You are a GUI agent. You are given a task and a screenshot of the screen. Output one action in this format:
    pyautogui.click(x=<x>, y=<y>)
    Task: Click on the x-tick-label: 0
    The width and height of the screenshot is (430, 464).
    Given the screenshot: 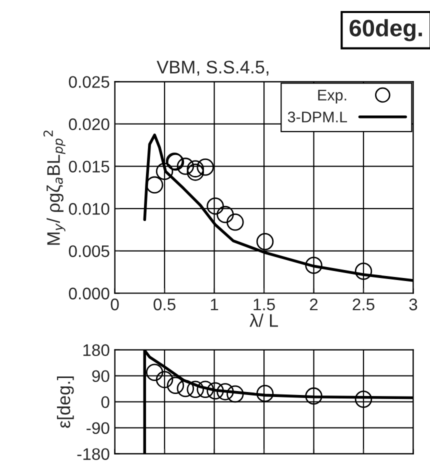 What is the action you would take?
    pyautogui.click(x=114, y=304)
    